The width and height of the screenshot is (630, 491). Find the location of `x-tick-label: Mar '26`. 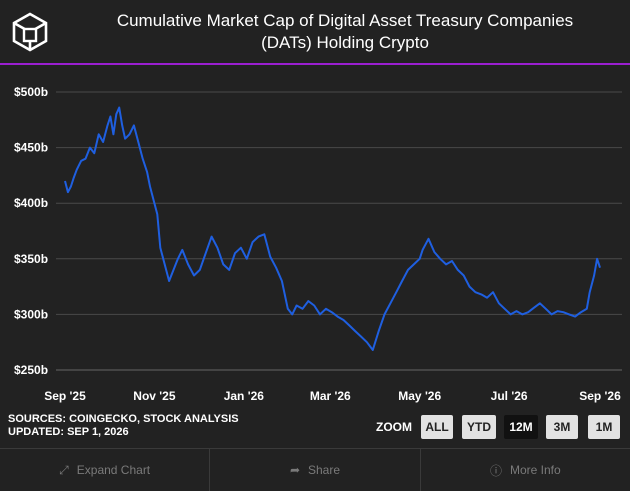

x-tick-label: Mar '26 is located at coordinates (330, 396).